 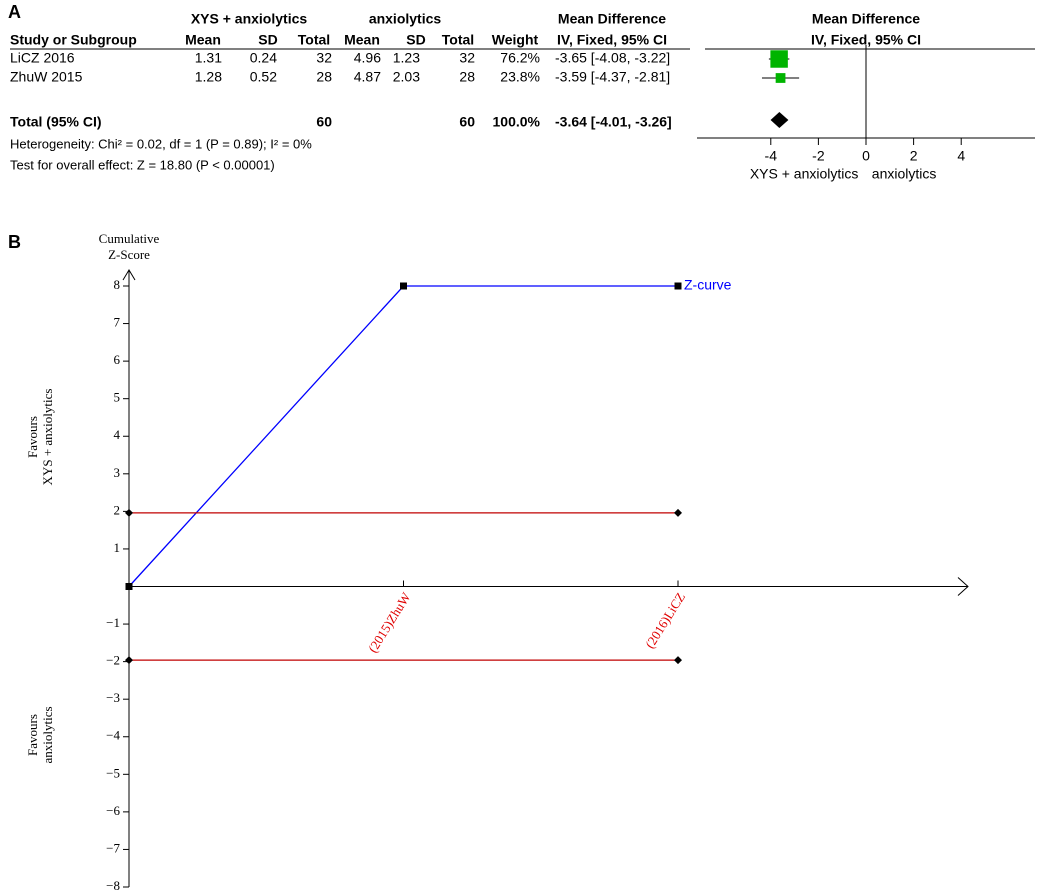 I want to click on table-cell: -3.59 [-4.37, -2.81], so click(x=612, y=77).